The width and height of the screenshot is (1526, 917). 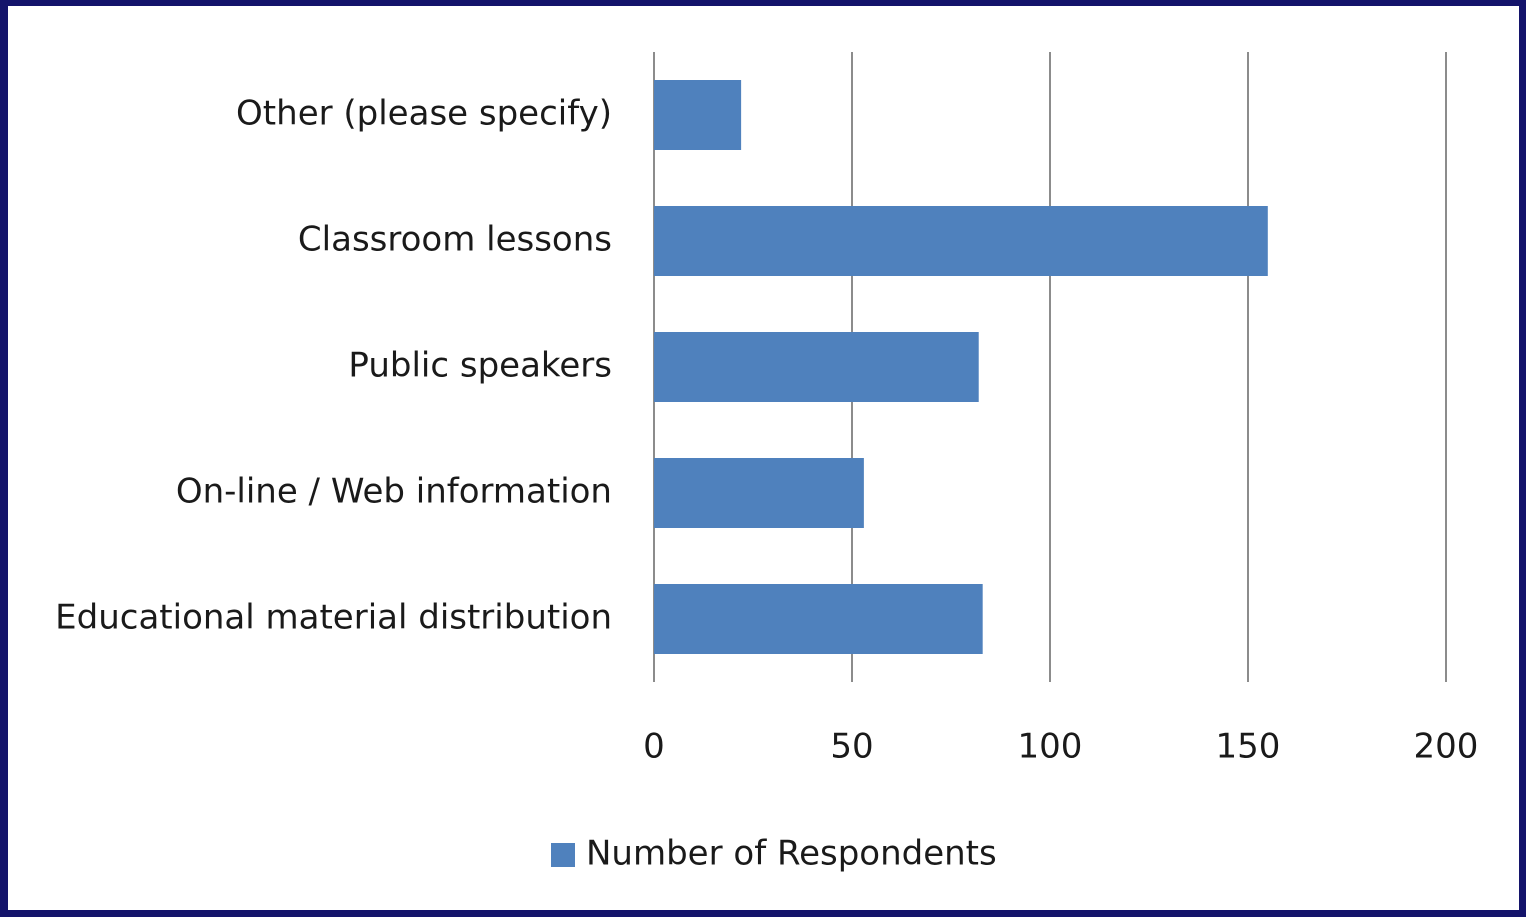 I want to click on y-tick-label: Public speakers, so click(x=480, y=366).